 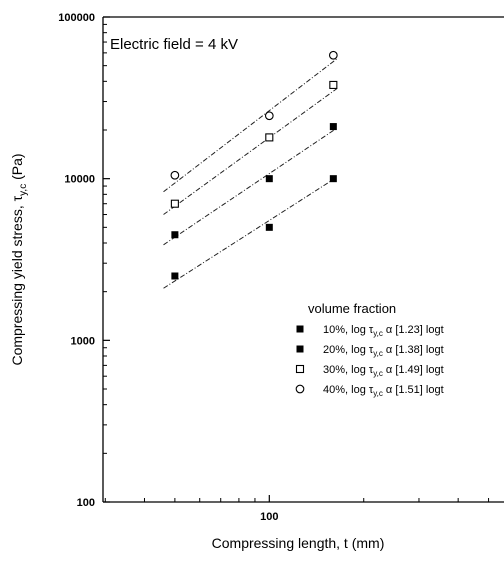 What do you see at coordinates (174, 44) in the screenshot?
I see `annotation-electric-field: Electric field = 4 kV` at bounding box center [174, 44].